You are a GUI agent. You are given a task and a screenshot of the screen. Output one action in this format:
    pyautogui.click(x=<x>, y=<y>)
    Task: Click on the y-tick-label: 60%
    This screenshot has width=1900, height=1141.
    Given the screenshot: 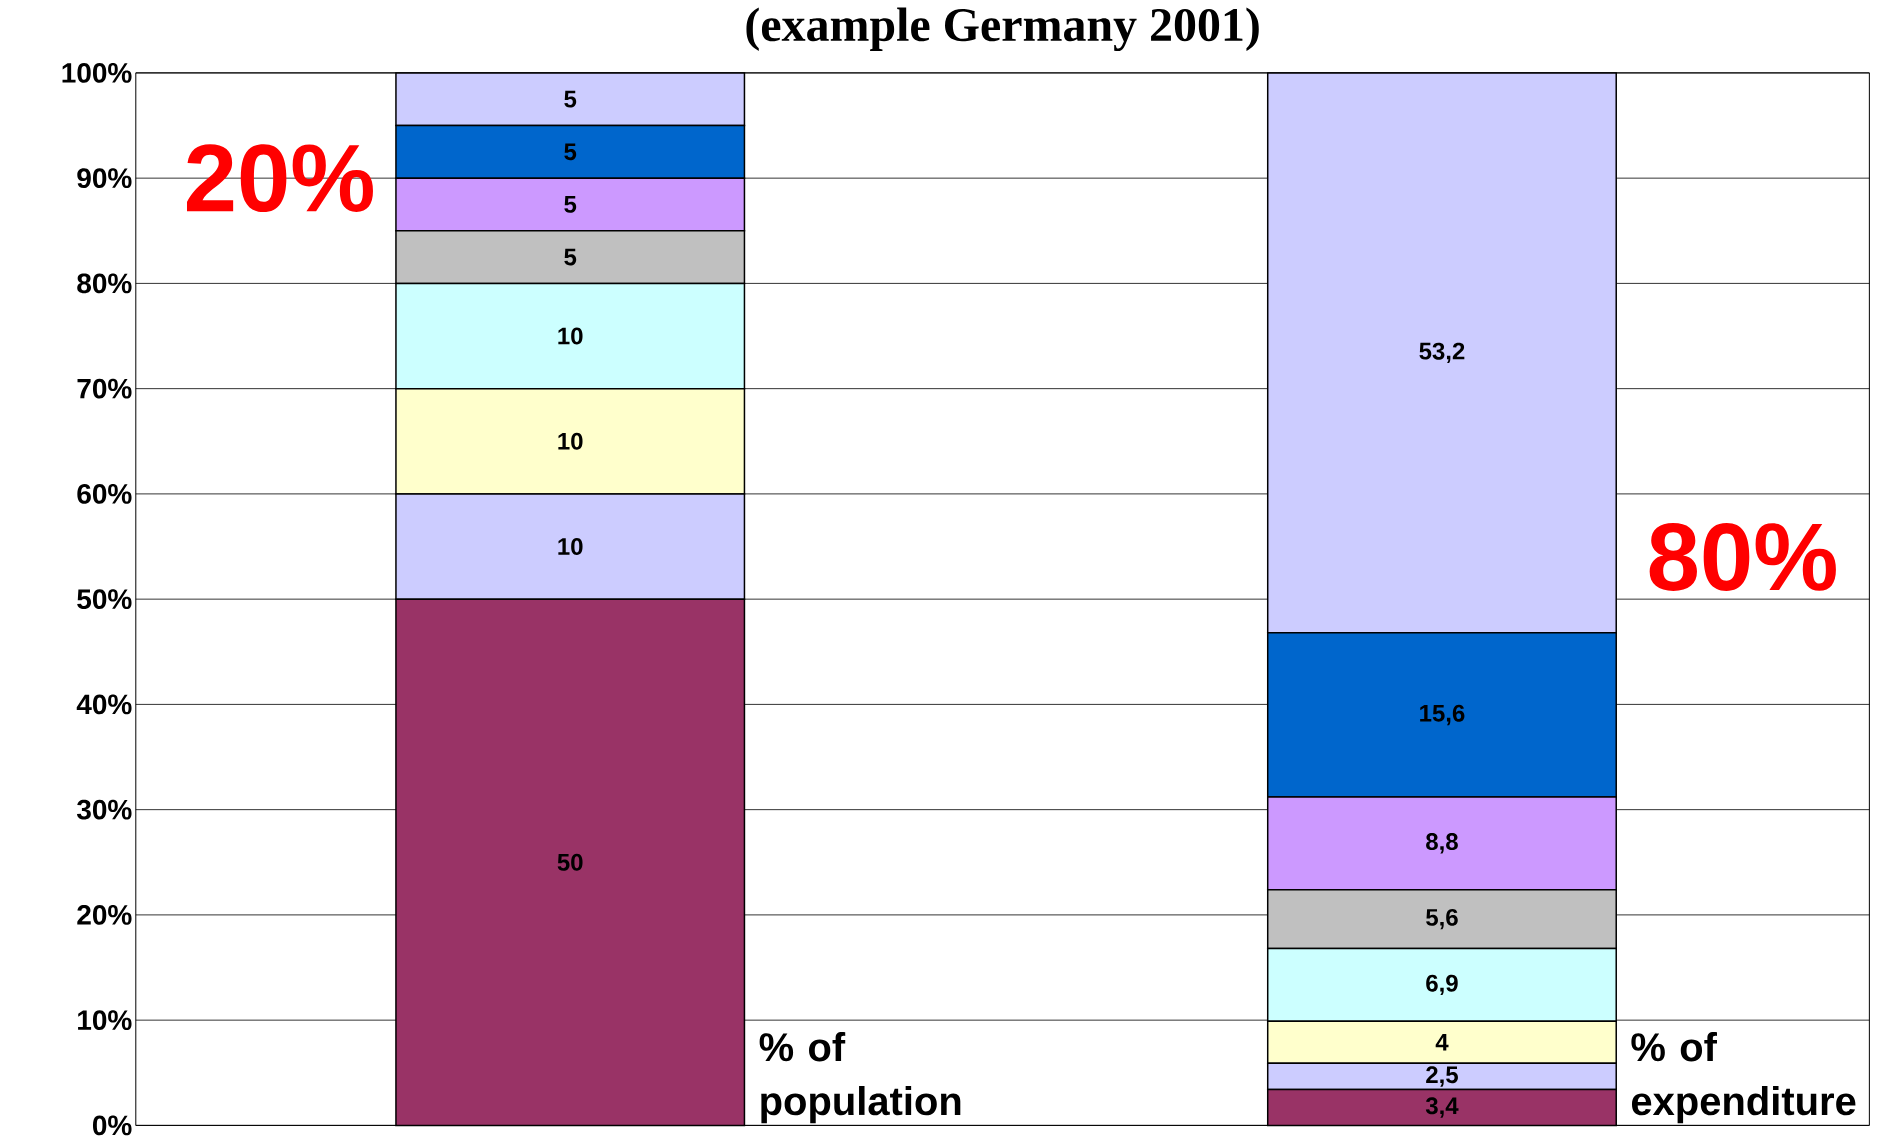 What is the action you would take?
    pyautogui.click(x=104, y=493)
    